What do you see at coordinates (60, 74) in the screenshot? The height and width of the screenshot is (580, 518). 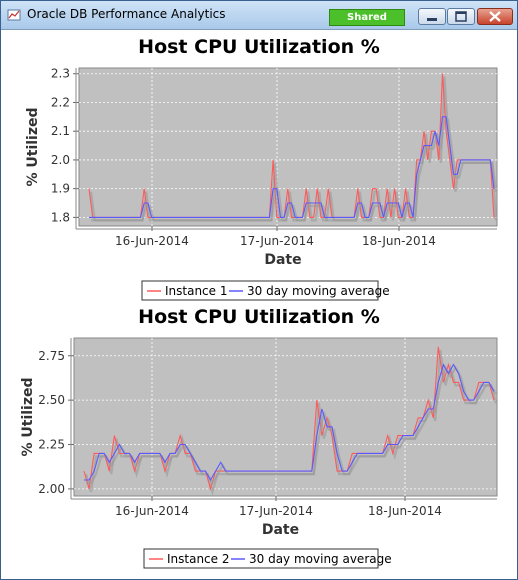 I see `y-tick-label: 2.3` at bounding box center [60, 74].